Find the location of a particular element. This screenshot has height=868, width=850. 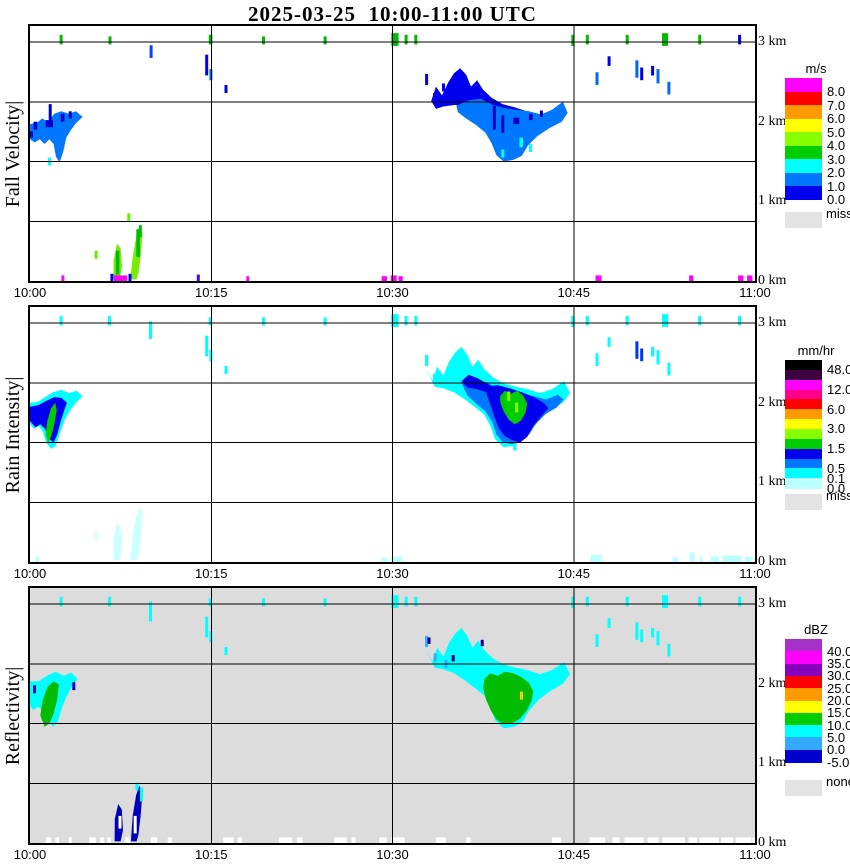

legend-tick-label: 25.0 is located at coordinates (838, 688).